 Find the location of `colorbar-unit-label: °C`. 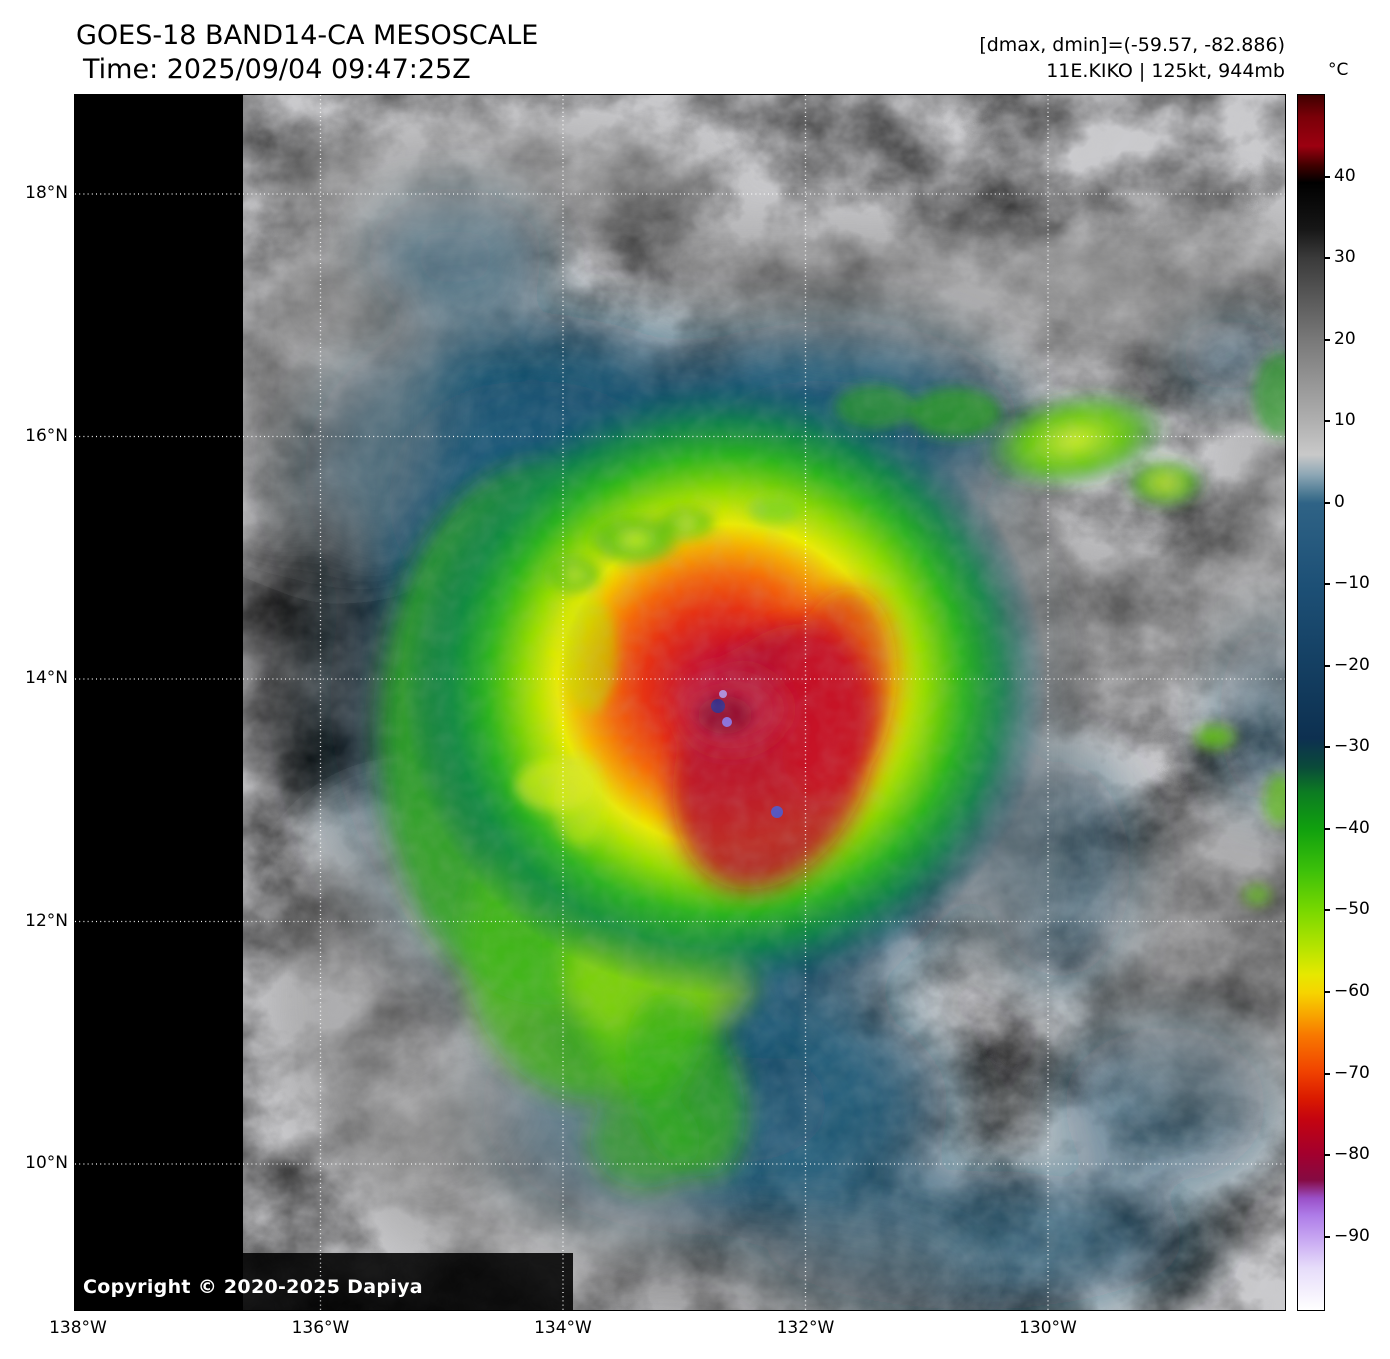

colorbar-unit-label: °C is located at coordinates (1338, 70).